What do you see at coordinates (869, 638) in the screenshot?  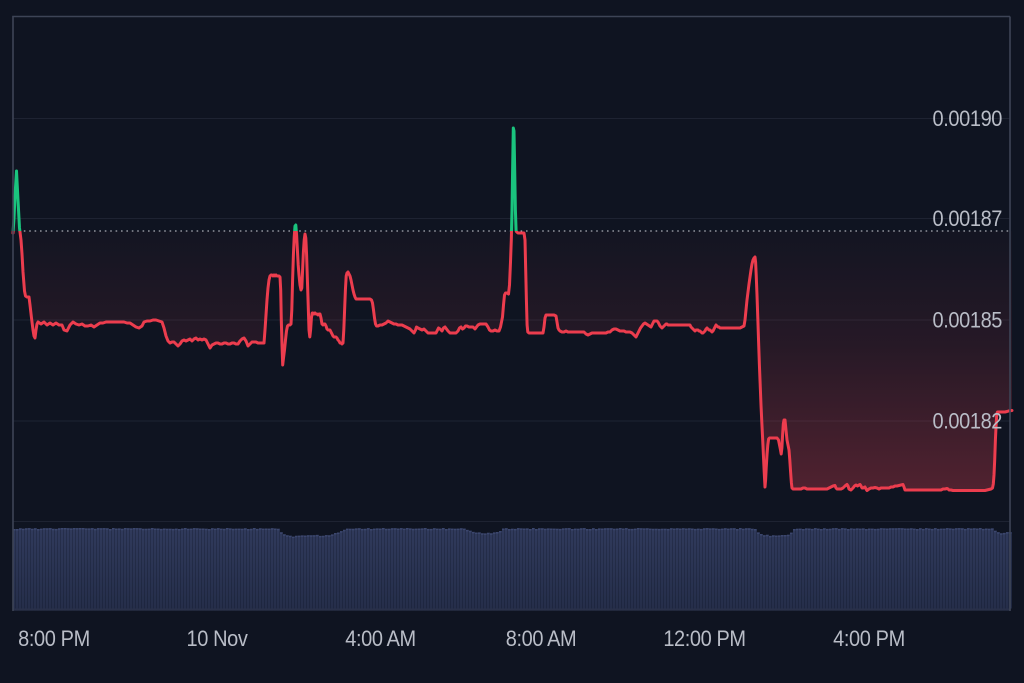 I see `svg-text: 4:00 PM` at bounding box center [869, 638].